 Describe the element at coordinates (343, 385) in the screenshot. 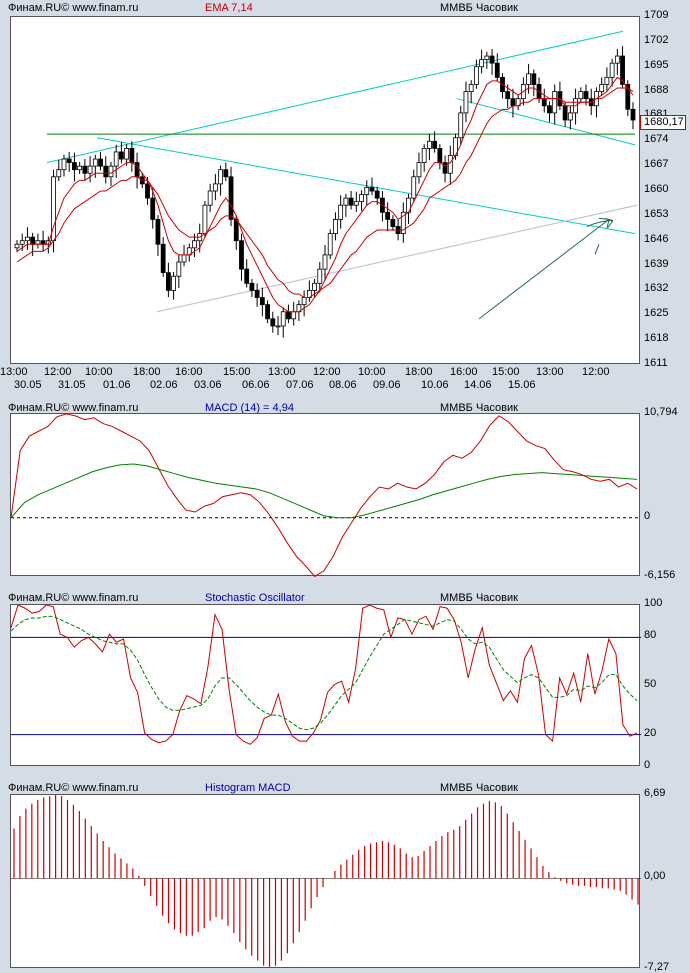

I see `date-tick-label: 08.06` at that location.